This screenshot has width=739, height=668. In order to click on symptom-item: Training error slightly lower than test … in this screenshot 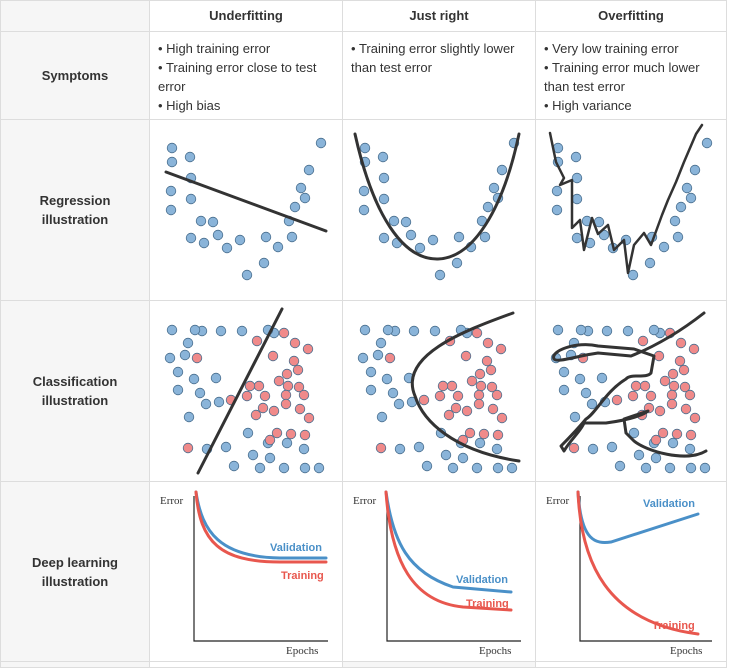, I will do `click(440, 58)`.